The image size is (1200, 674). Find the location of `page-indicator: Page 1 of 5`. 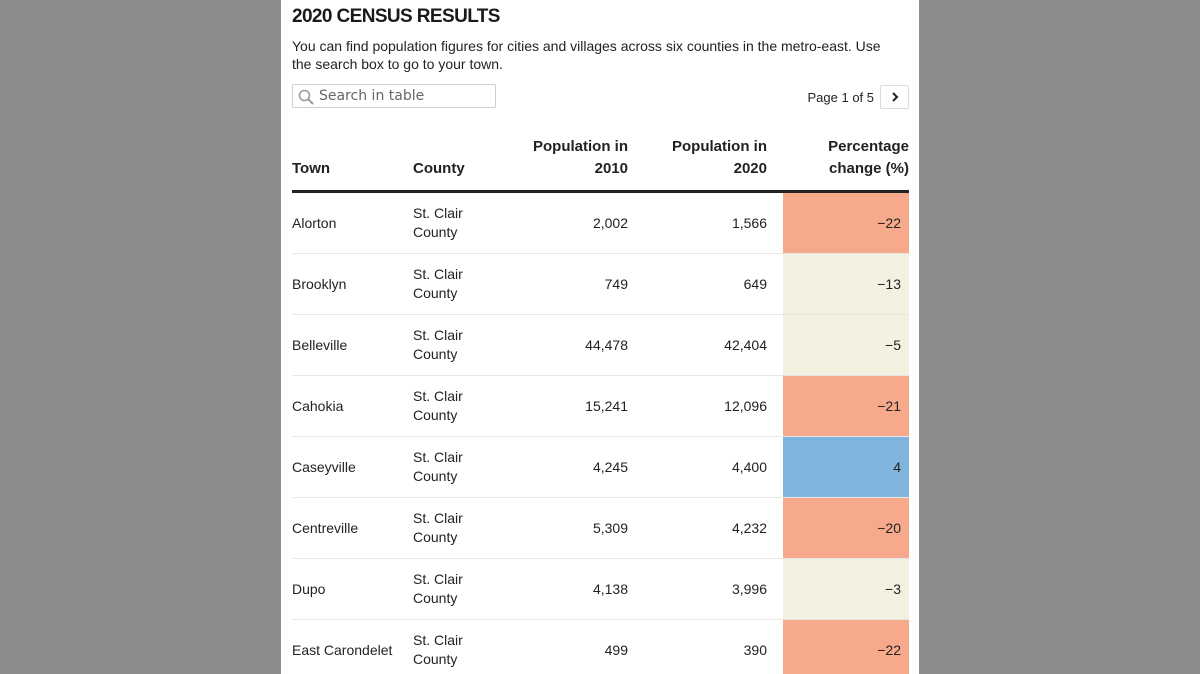

page-indicator: Page 1 of 5 is located at coordinates (841, 97).